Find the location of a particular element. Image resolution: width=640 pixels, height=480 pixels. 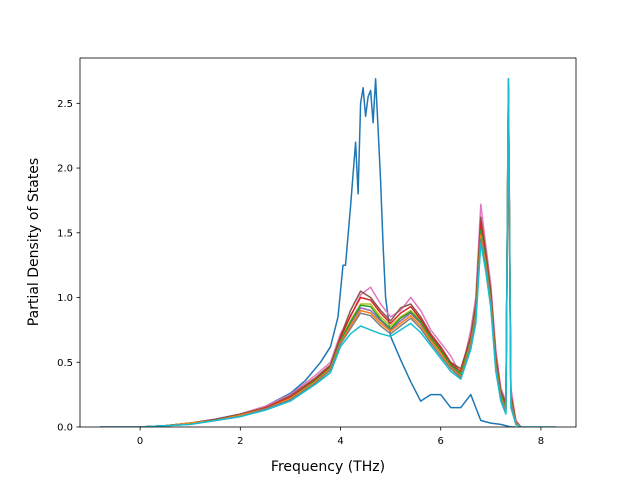

y-tick-label: 2.0 is located at coordinates (65, 169).